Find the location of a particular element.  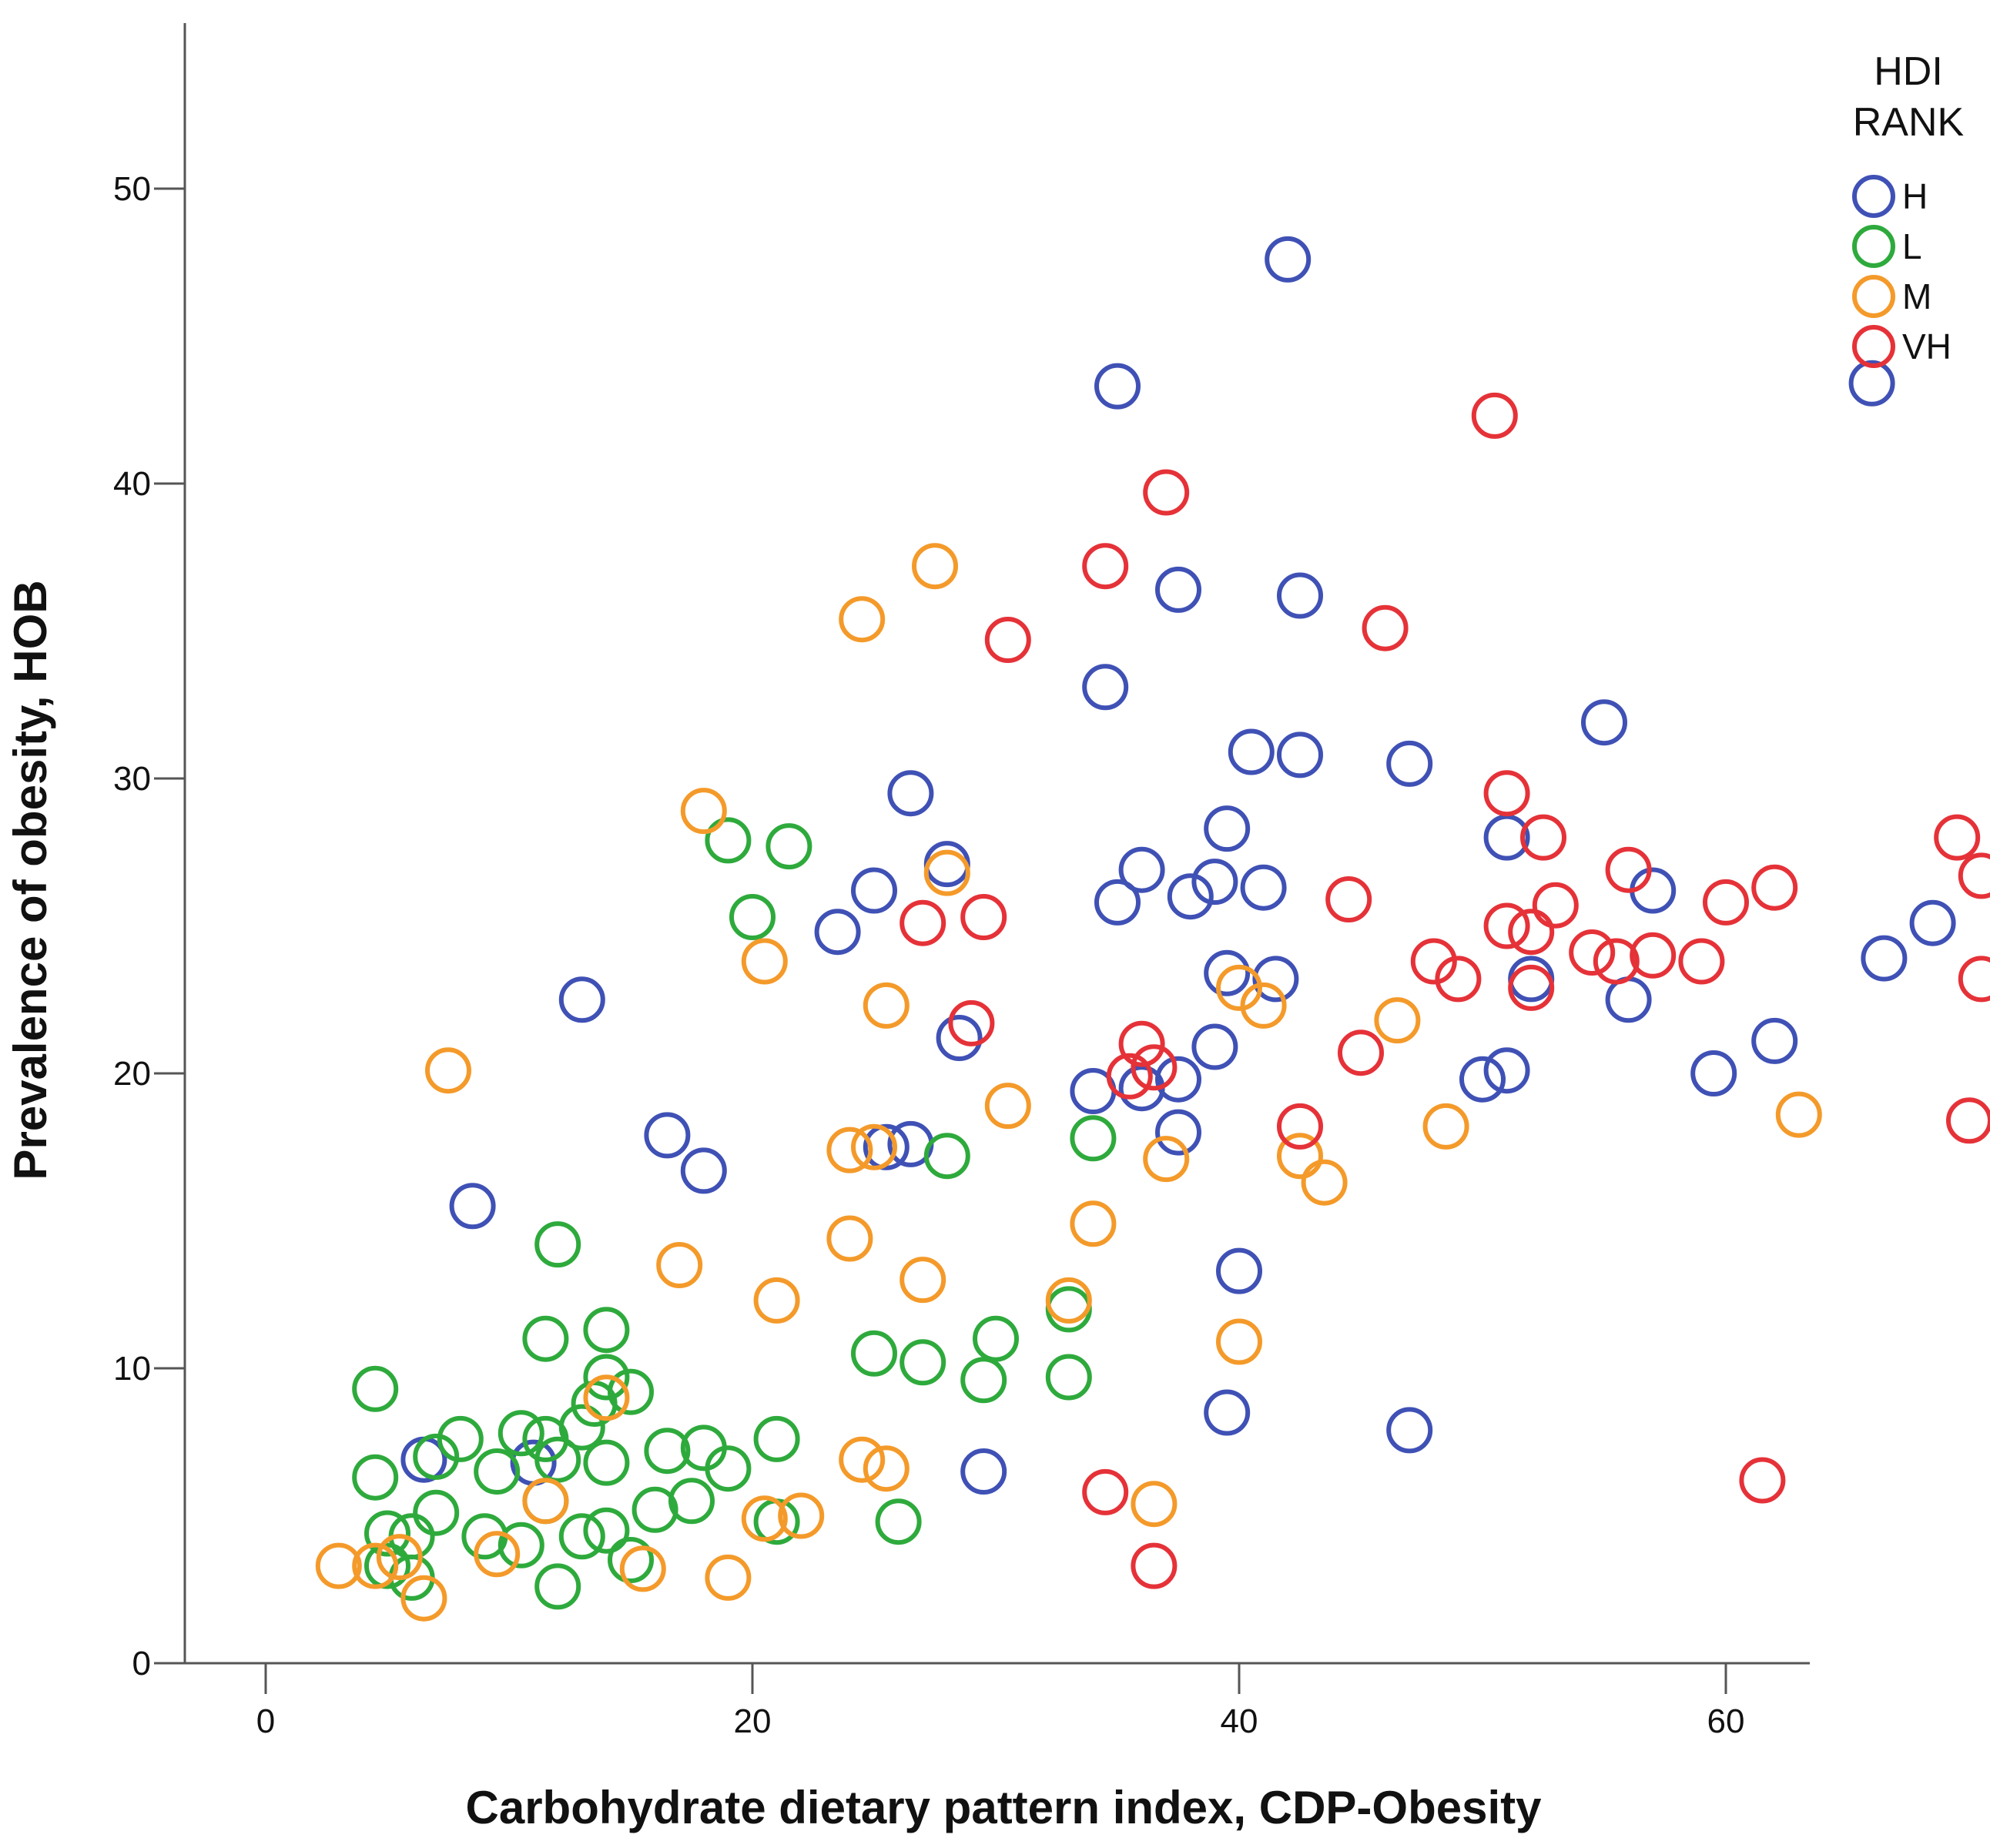

legend-label-l: L is located at coordinates (1912, 246).